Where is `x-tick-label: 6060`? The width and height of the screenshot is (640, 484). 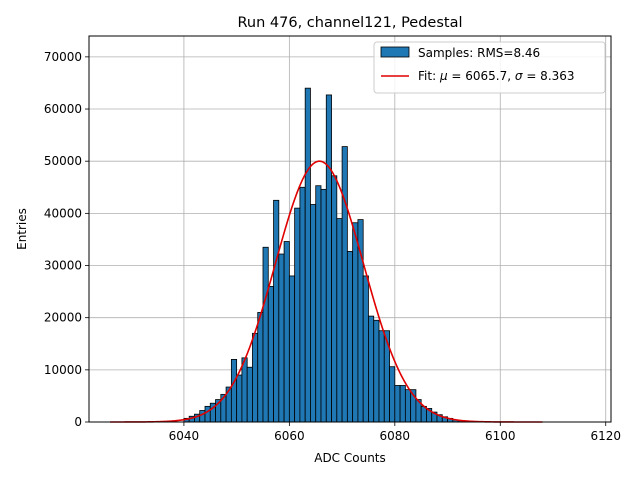
x-tick-label: 6060 is located at coordinates (289, 436).